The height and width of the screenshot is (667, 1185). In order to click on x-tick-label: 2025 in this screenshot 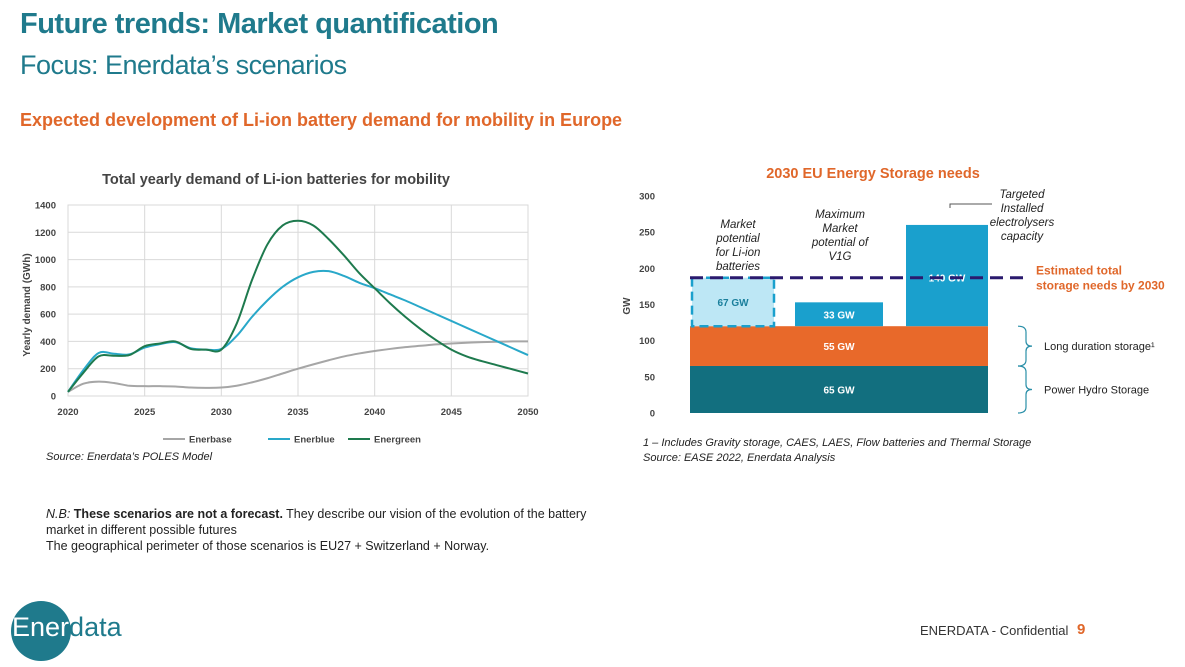, I will do `click(145, 412)`.